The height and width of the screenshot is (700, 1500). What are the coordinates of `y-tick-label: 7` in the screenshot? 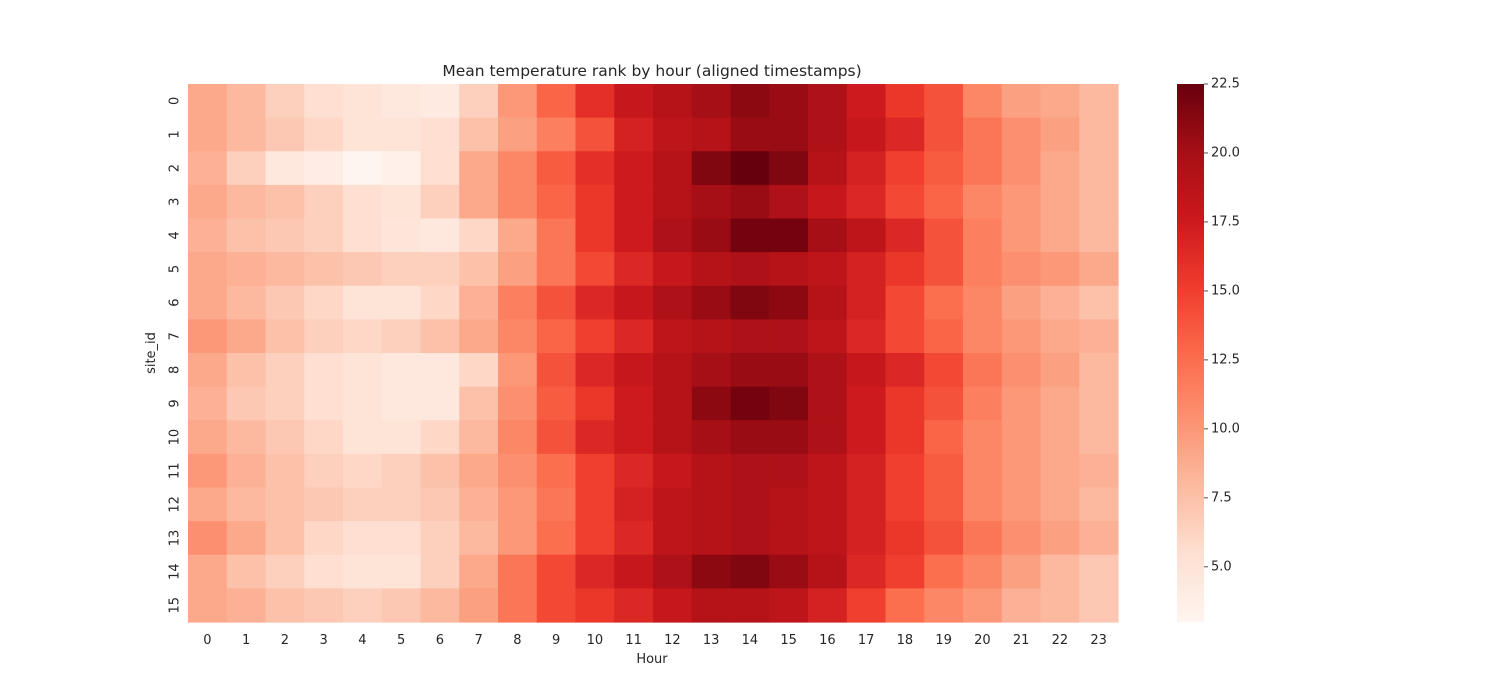 It's located at (175, 336).